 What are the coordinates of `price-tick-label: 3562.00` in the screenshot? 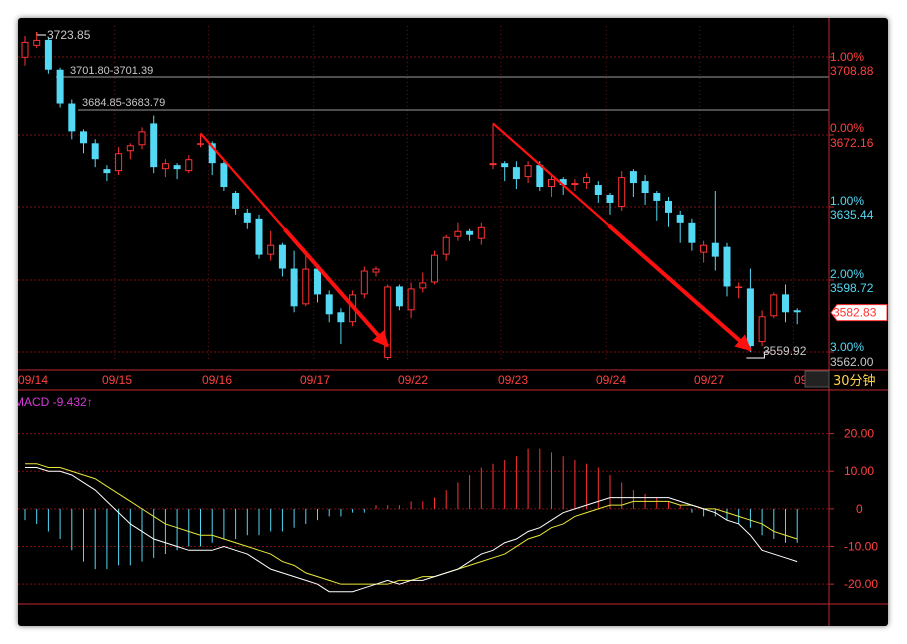 It's located at (852, 362).